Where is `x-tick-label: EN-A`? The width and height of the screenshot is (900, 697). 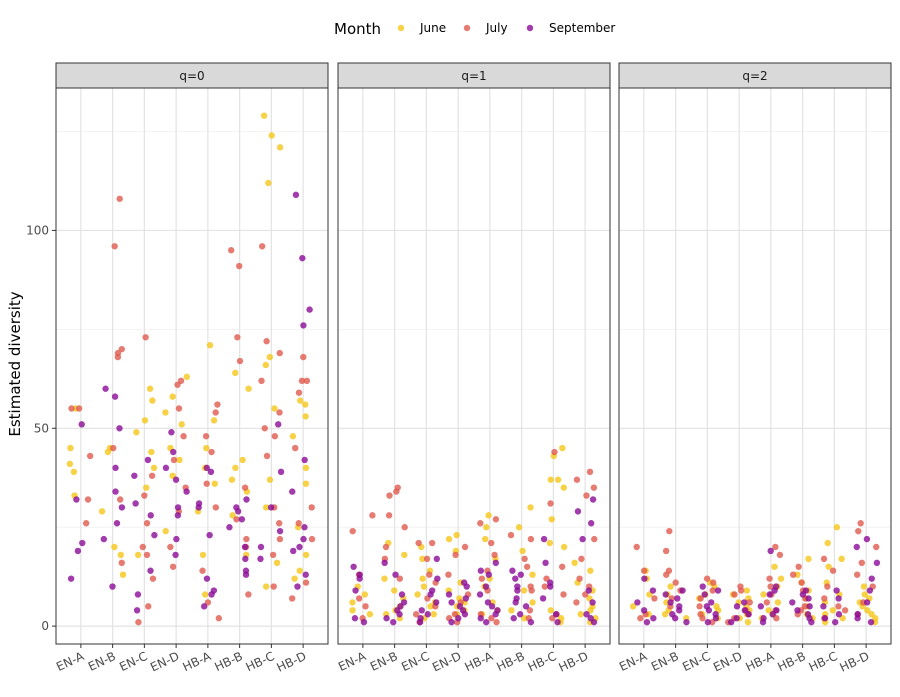
x-tick-label: EN-A is located at coordinates (70, 661).